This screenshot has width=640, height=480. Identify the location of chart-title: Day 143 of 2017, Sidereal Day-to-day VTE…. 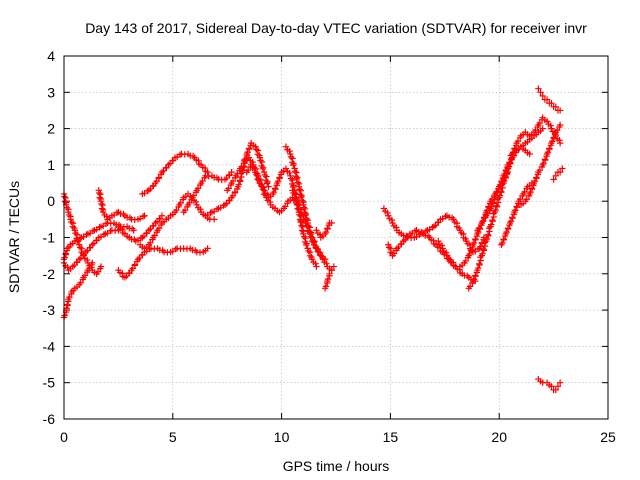
(336, 28).